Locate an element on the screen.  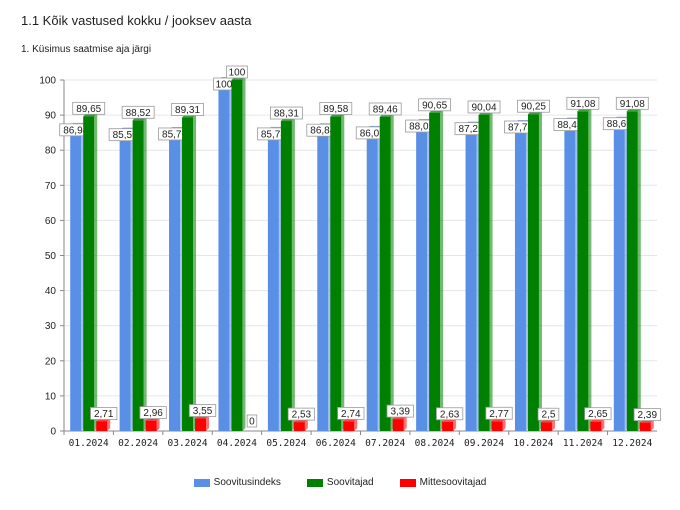
legend-label: Mittesoovitajad is located at coordinates (453, 482).